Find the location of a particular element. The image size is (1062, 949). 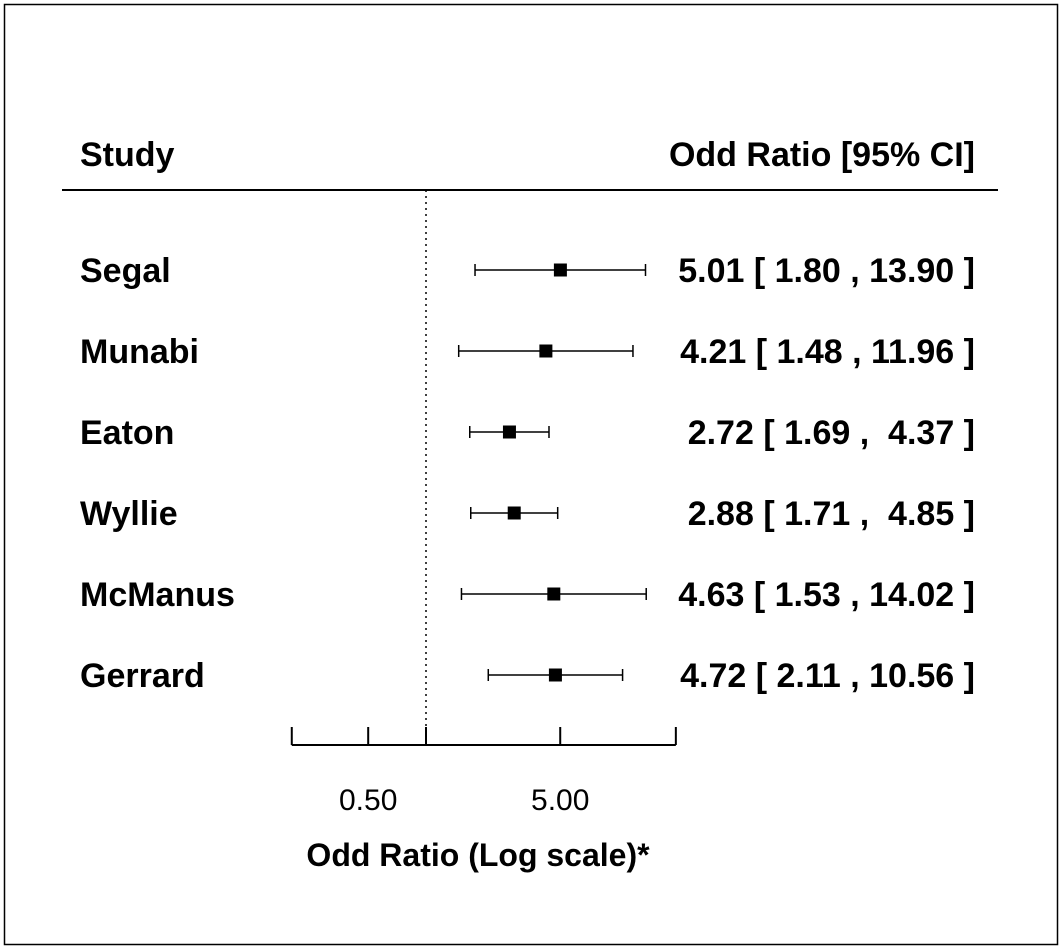

study-row: Munabi 4.21 [ 1.48 , 11.96 ] is located at coordinates (527, 352).